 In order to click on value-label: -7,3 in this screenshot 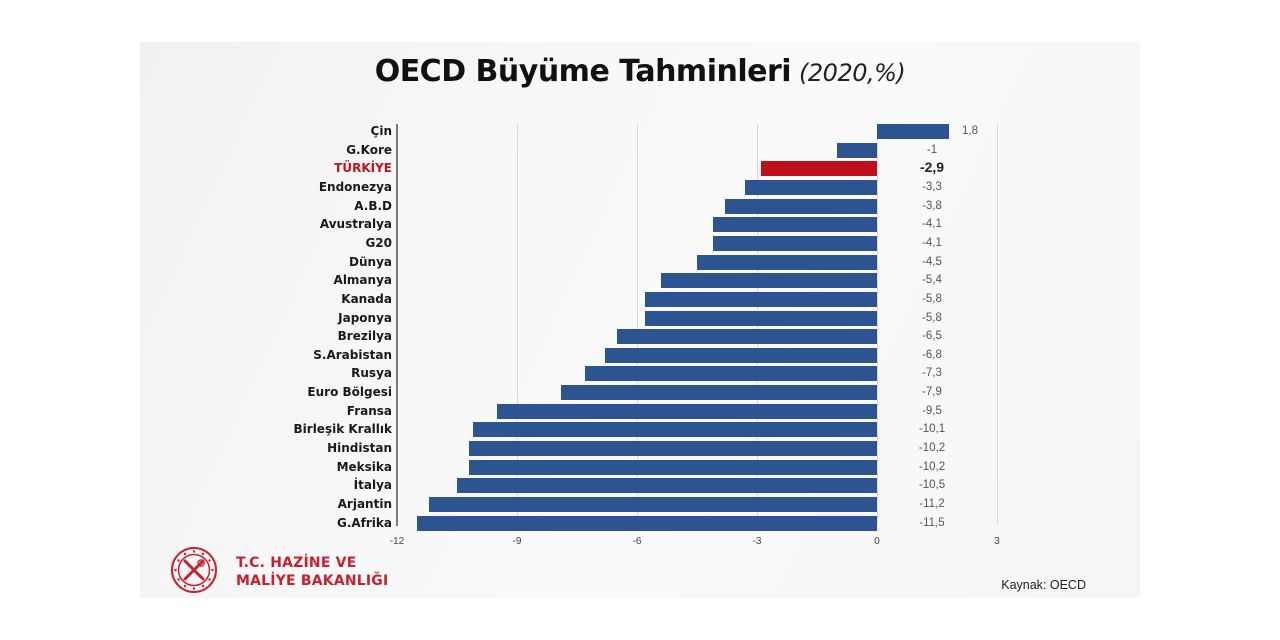, I will do `click(932, 373)`.